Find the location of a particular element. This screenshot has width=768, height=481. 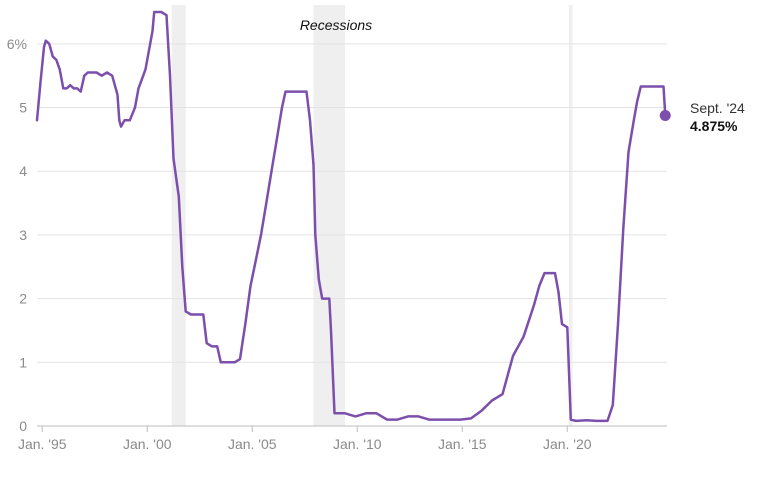

annotation-value-label: 4.875% is located at coordinates (714, 126).